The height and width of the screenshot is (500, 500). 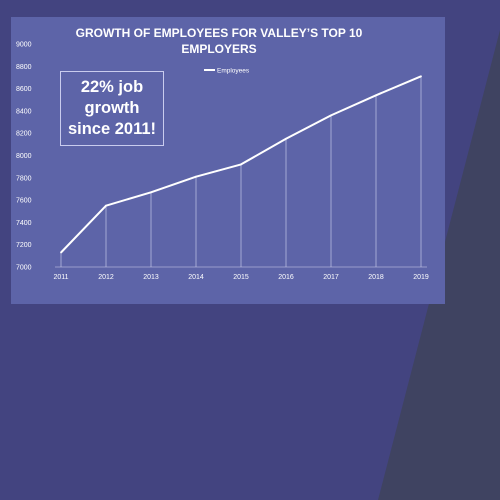 What do you see at coordinates (218, 49) in the screenshot?
I see `chart-title-line-2: EMPLOYERS` at bounding box center [218, 49].